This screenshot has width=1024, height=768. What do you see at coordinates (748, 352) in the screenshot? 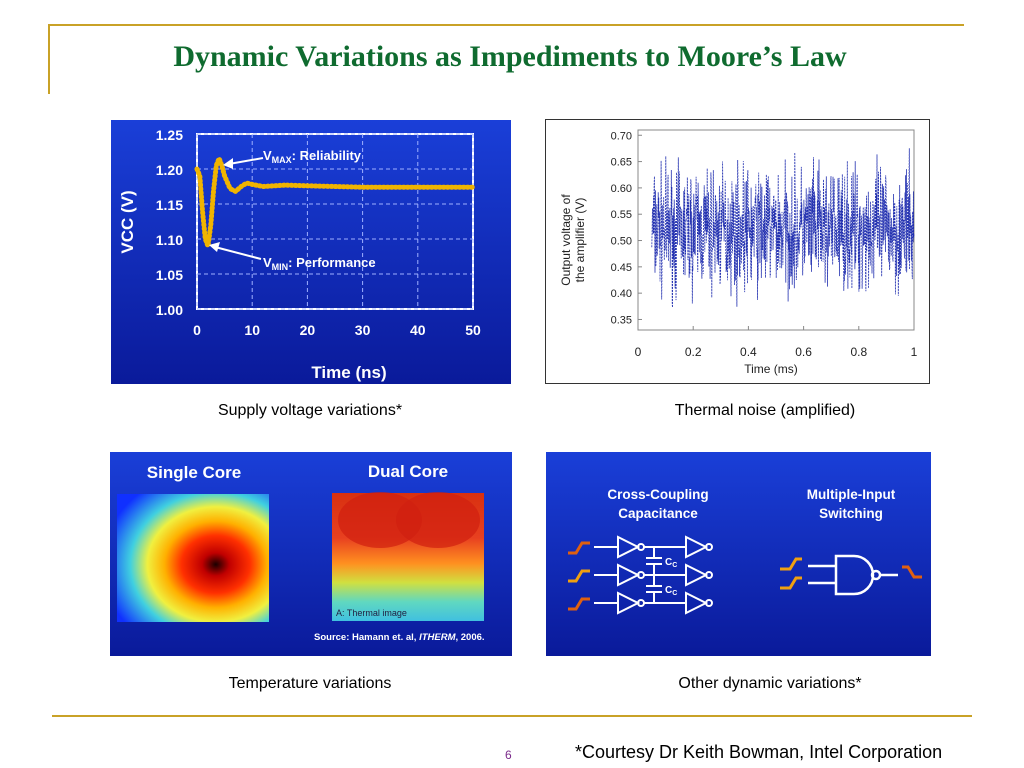
I see `noise-xtick-label: 0.4` at bounding box center [748, 352].